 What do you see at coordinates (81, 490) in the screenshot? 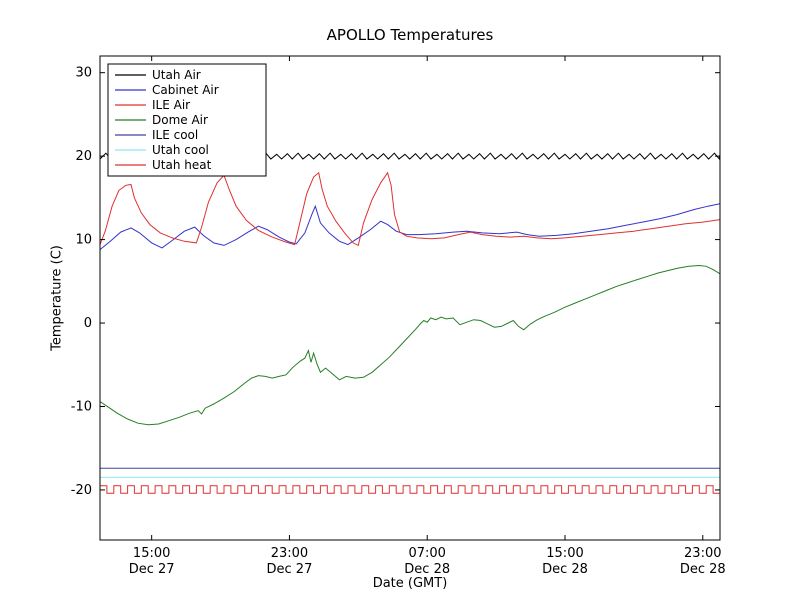
I see `y-tick-label: -20` at bounding box center [81, 490].